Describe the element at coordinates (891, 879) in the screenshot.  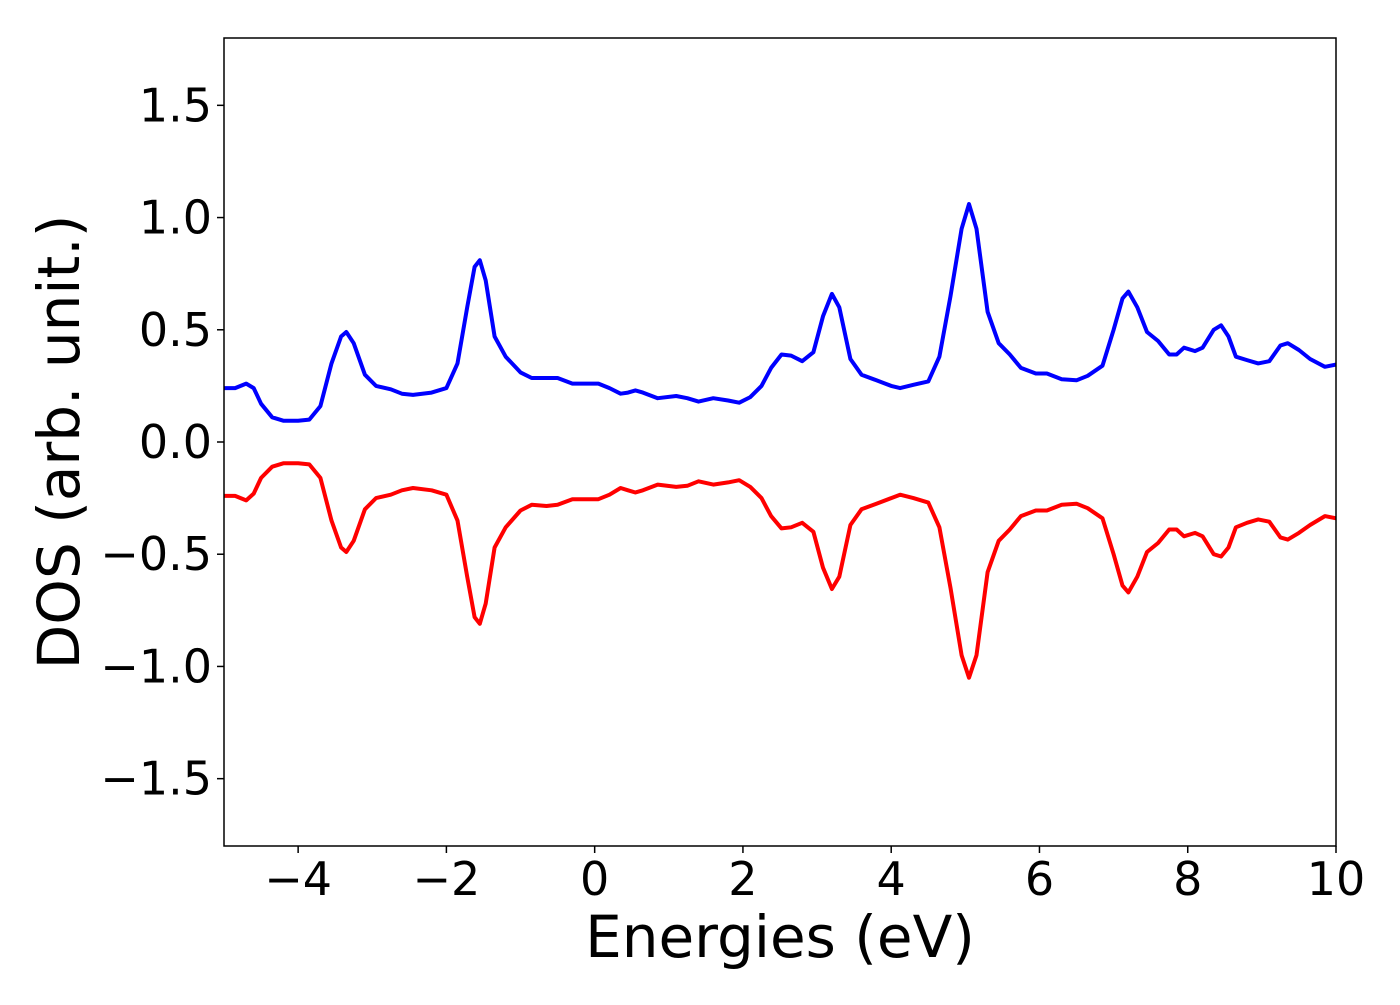
I see `x-tick-label: 4` at that location.